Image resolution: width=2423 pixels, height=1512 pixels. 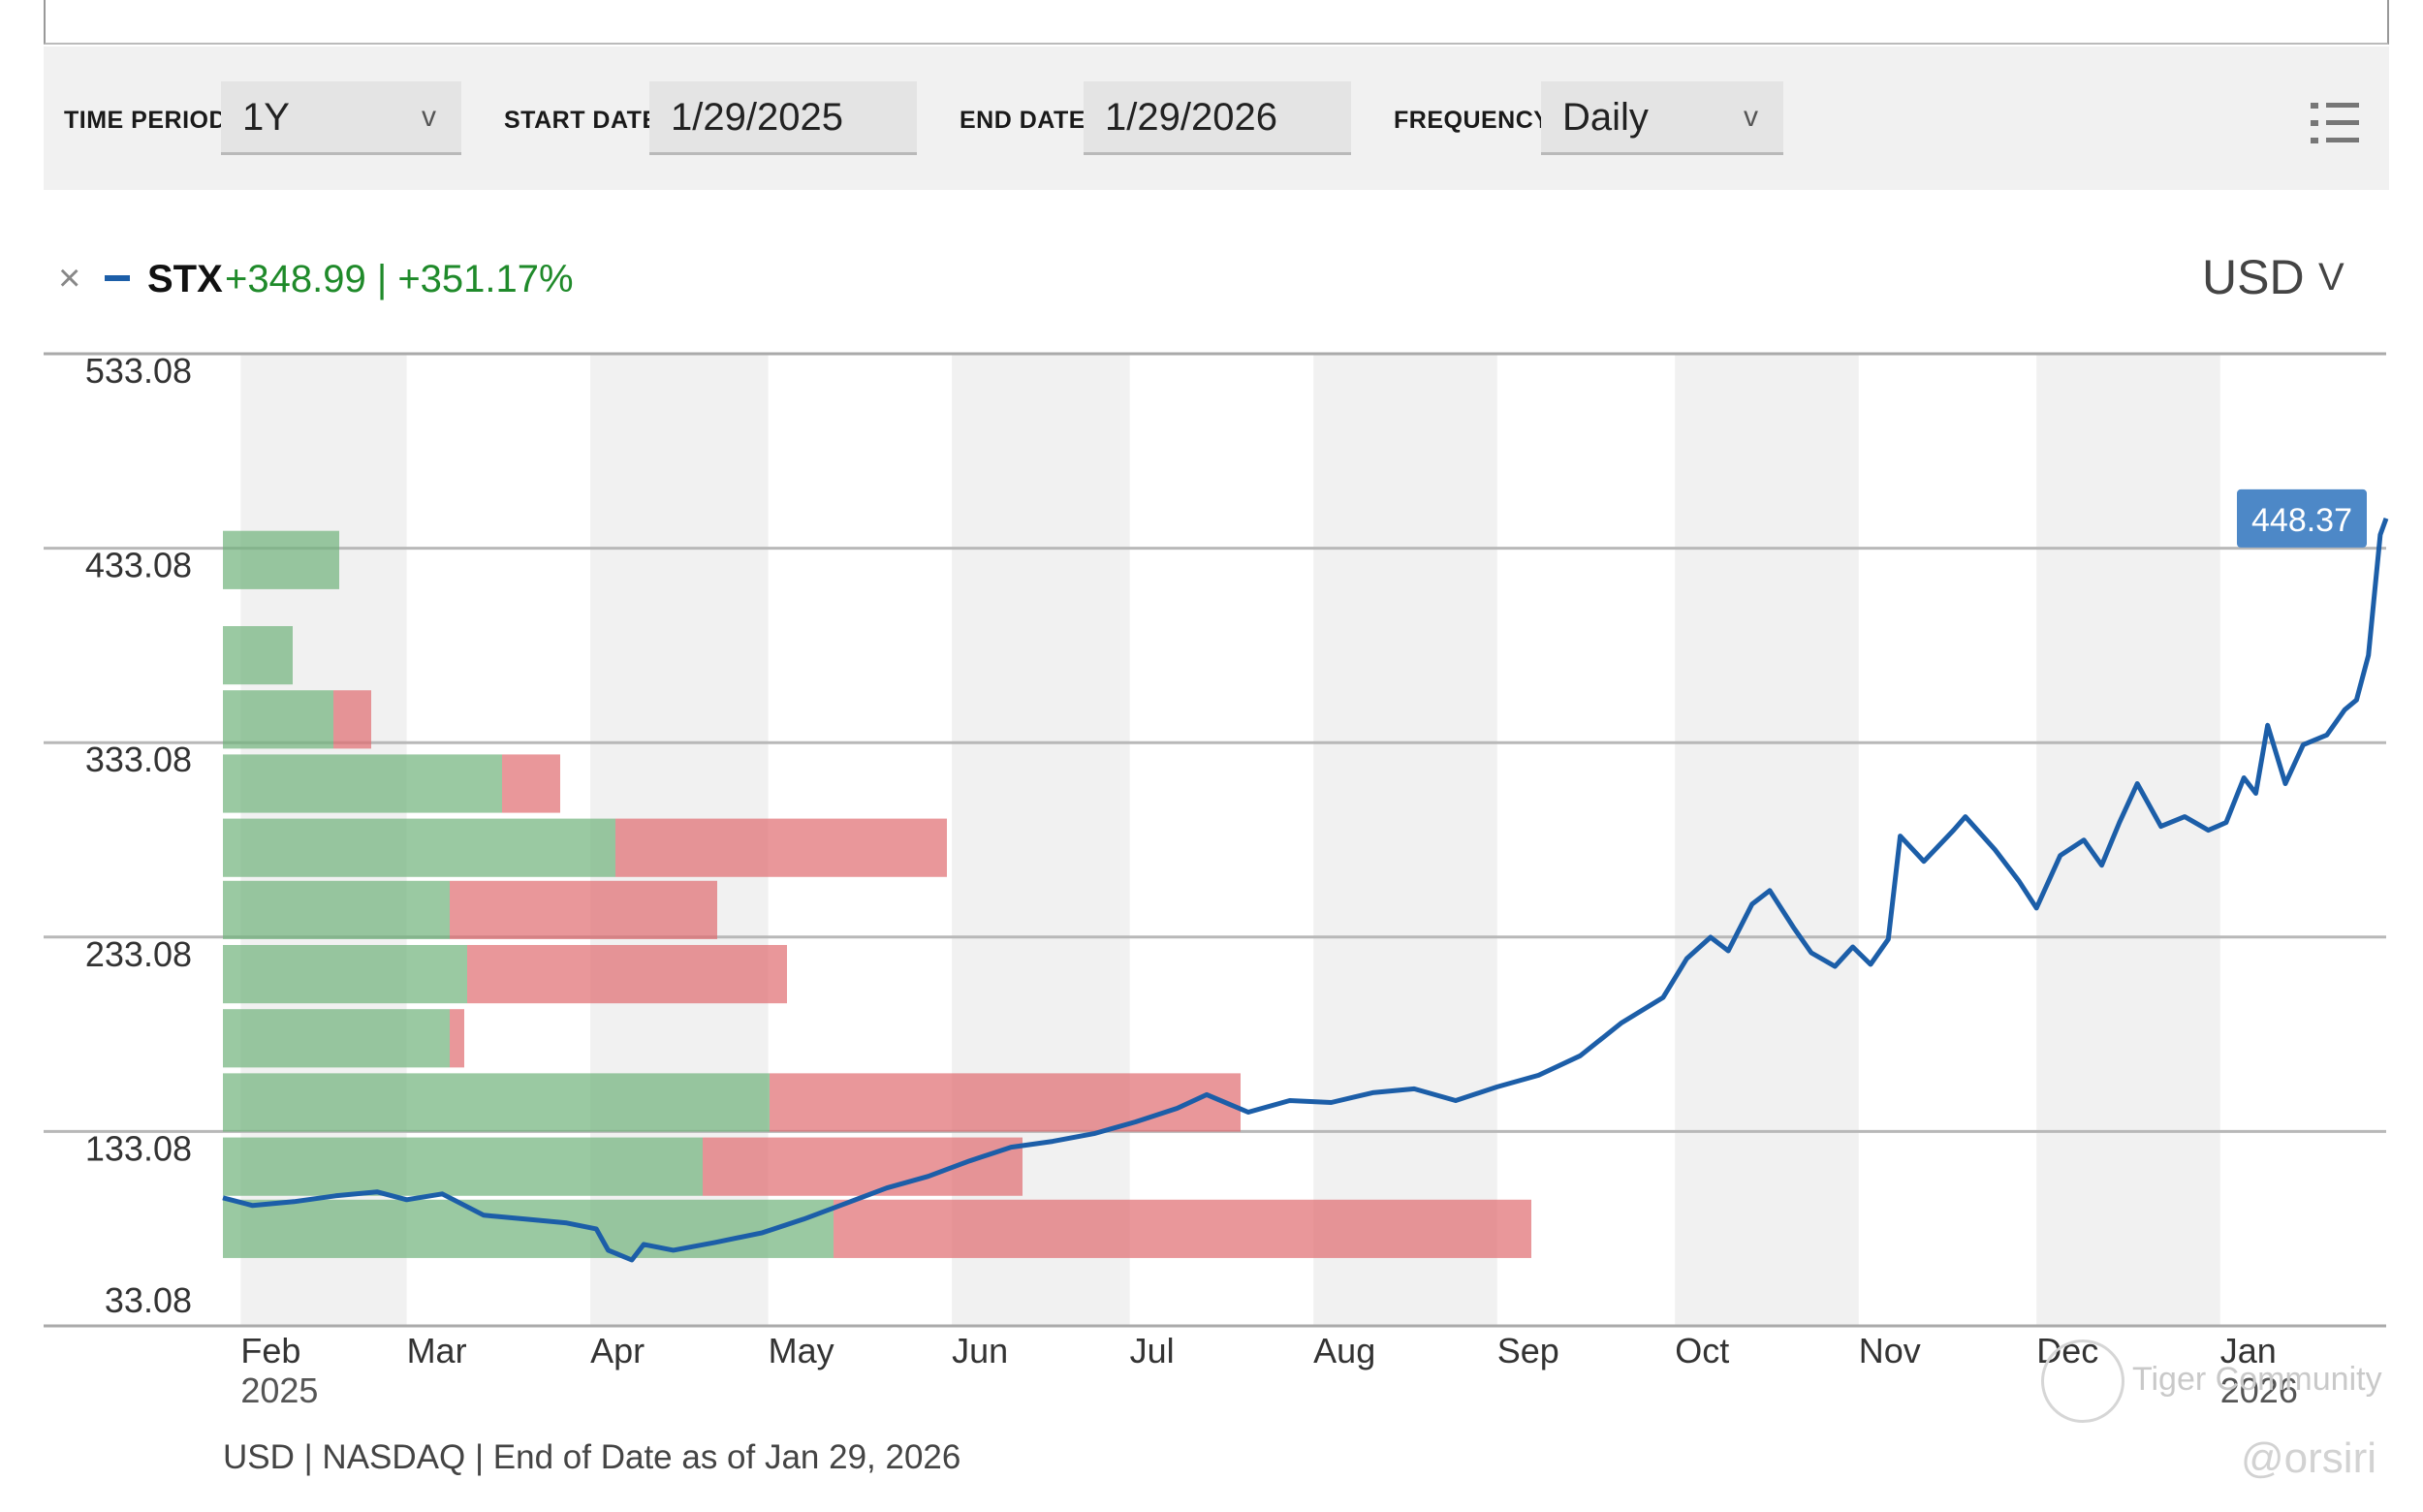 What do you see at coordinates (1152, 1351) in the screenshot?
I see `x-tick-label: Jul` at bounding box center [1152, 1351].